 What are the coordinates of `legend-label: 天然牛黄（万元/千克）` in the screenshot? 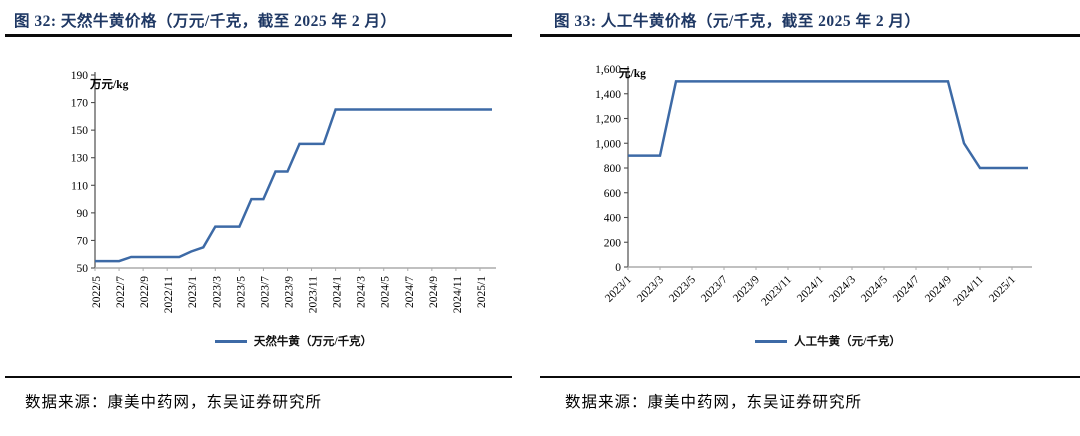 It's located at (313, 342).